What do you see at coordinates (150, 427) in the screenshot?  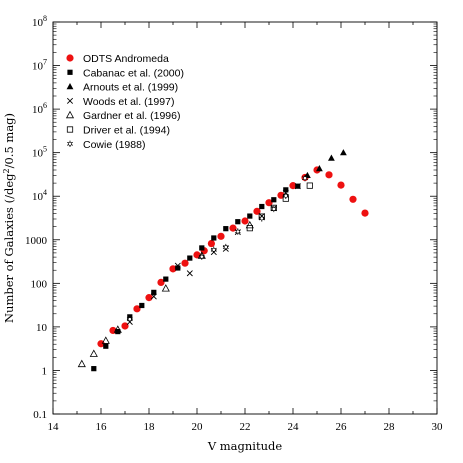 I see `x-tick-label: 18` at bounding box center [150, 427].